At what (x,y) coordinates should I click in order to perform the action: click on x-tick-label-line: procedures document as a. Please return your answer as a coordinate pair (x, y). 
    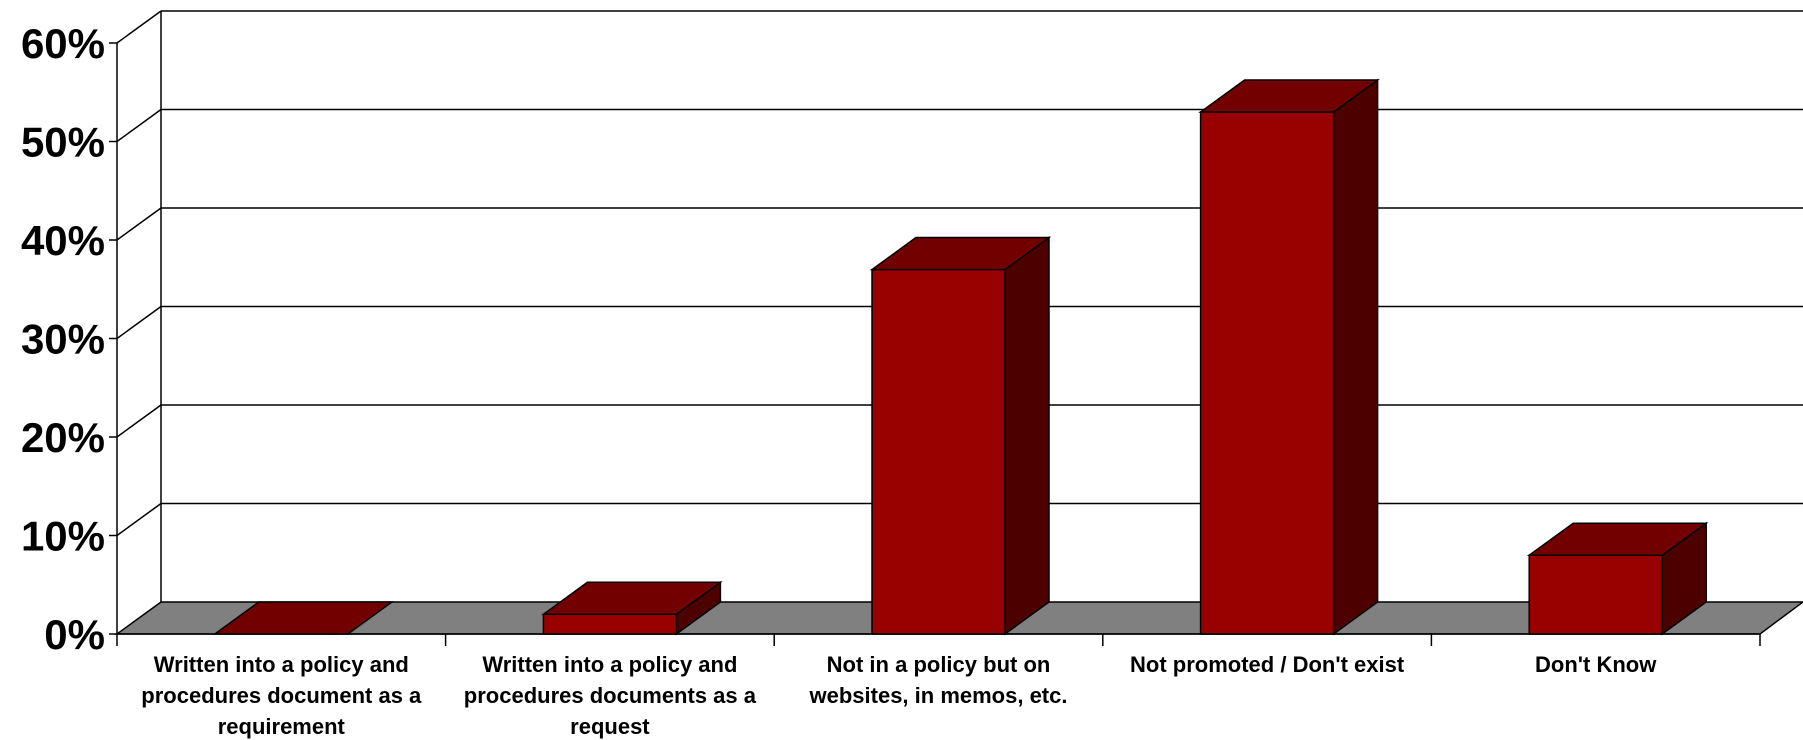
    Looking at the image, I should click on (281, 695).